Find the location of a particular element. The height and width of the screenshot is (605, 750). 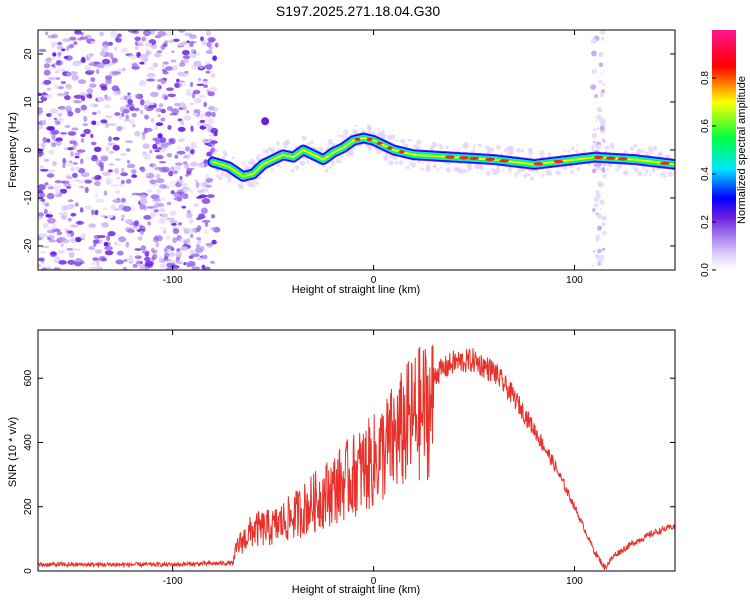

spectrogram-y-label: Frequency (Hz) is located at coordinates (13, 150).